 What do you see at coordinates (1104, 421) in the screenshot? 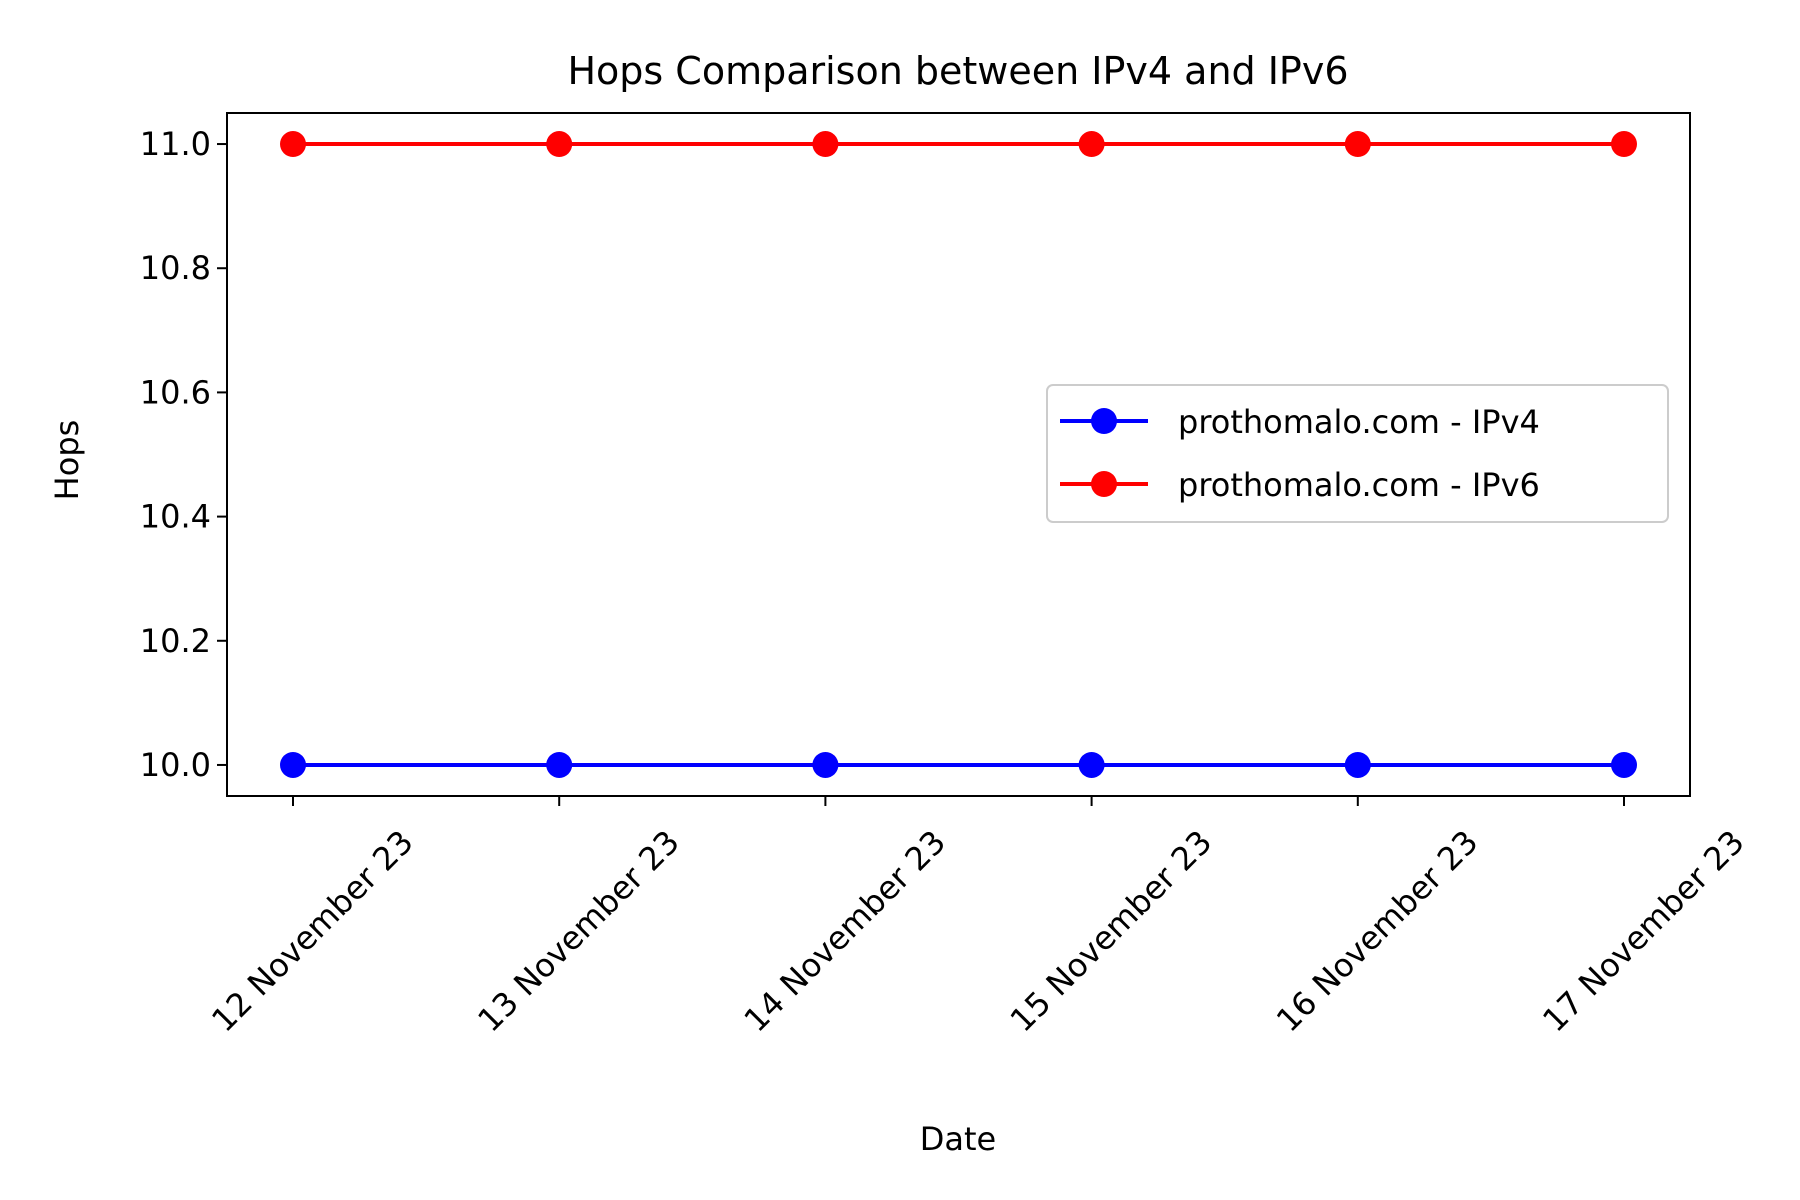
I see `legend-marker-ipv4` at bounding box center [1104, 421].